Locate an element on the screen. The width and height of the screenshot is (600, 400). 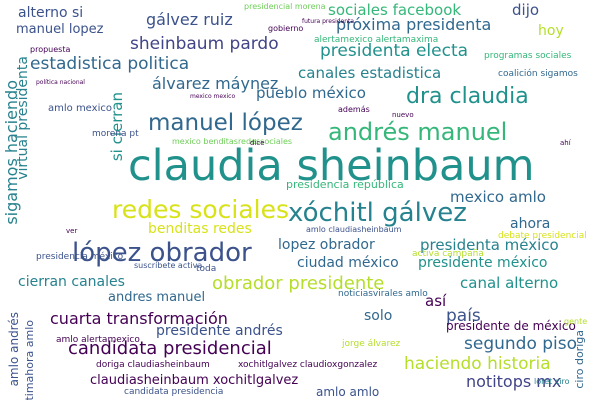
cloud-word: redes sociales is located at coordinates (201, 209).